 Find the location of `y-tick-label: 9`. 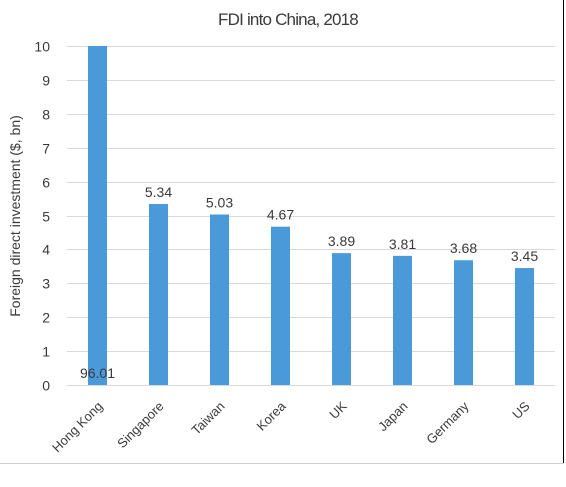

y-tick-label: 9 is located at coordinates (46, 81).